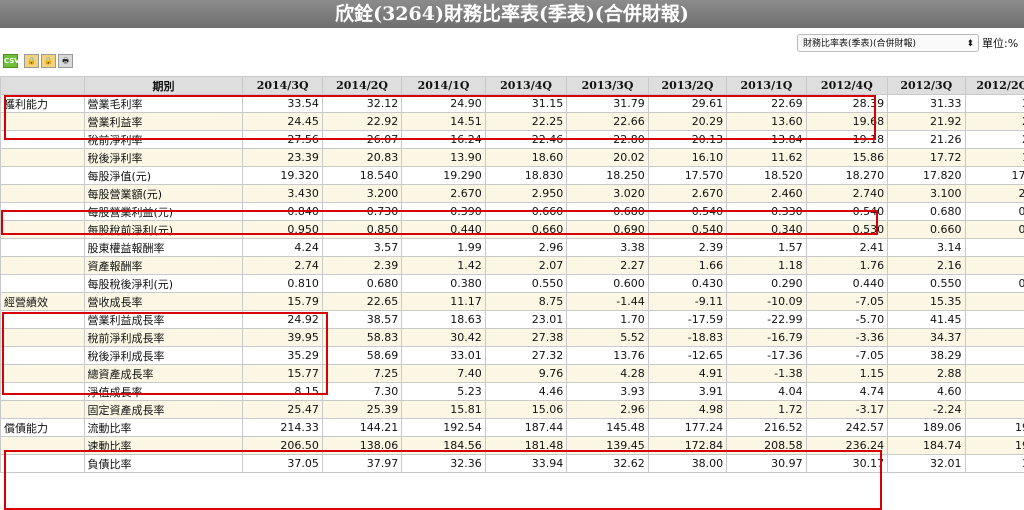  What do you see at coordinates (847, 391) in the screenshot?
I see `value-cell: 4.74` at bounding box center [847, 391].